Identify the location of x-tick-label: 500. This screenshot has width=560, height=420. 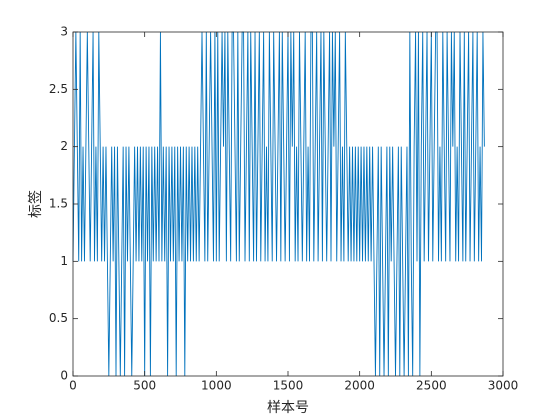
(144, 386).